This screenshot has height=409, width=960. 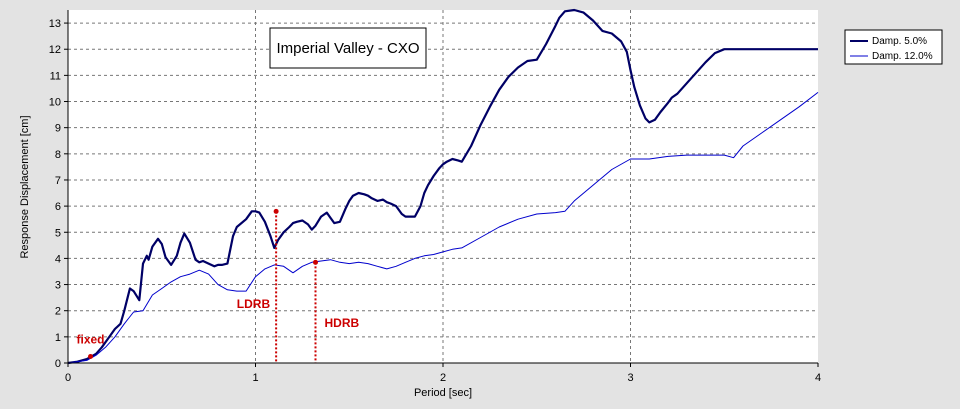 What do you see at coordinates (902, 56) in the screenshot?
I see `legend-label-series-2: Damp. 12.0%` at bounding box center [902, 56].